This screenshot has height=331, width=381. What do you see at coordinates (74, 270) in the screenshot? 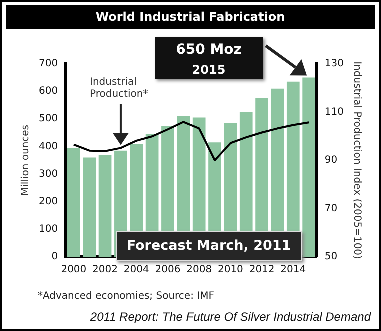
I see `x-tick-label: 2000` at bounding box center [74, 270].